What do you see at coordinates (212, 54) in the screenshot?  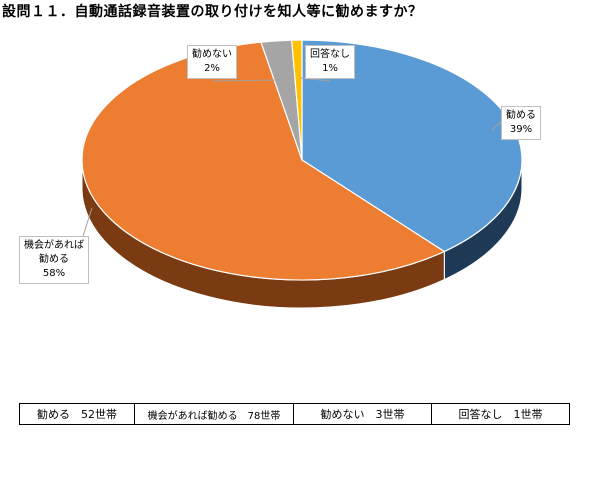 I see `callout-label: 勧めない` at bounding box center [212, 54].